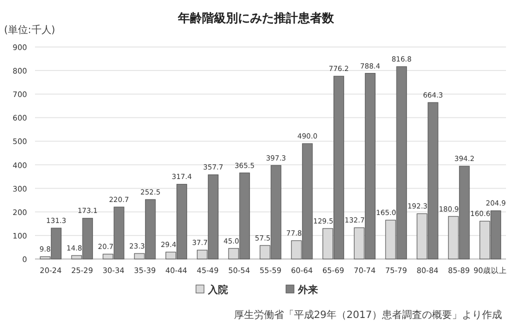 This screenshot has height=329, width=512. Describe the element at coordinates (30, 30) in the screenshot. I see `y-axis-title: (単位:千人)` at that location.